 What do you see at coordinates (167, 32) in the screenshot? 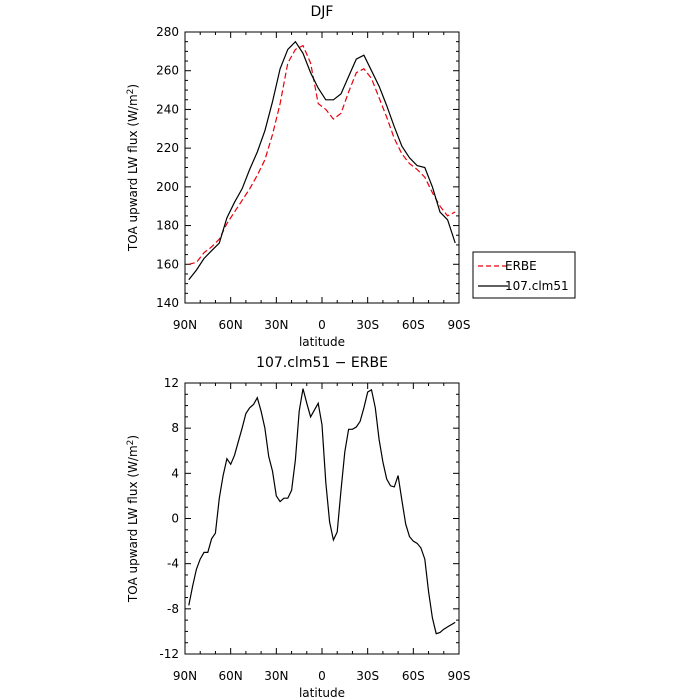
I see `y-tick-label: 280` at bounding box center [167, 32].